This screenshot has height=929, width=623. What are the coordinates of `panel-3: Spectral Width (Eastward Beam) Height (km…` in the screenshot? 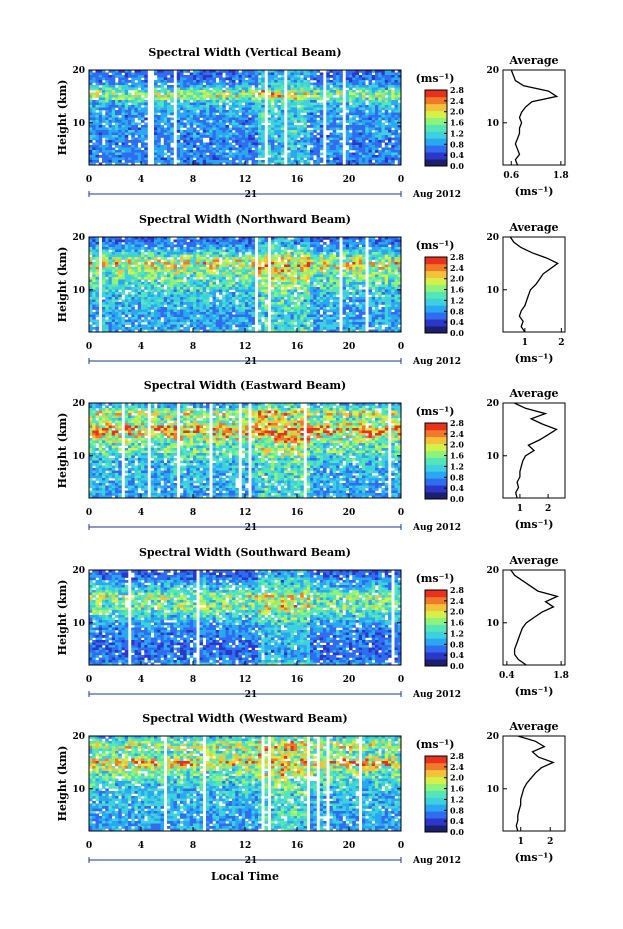 It's located at (311, 456).